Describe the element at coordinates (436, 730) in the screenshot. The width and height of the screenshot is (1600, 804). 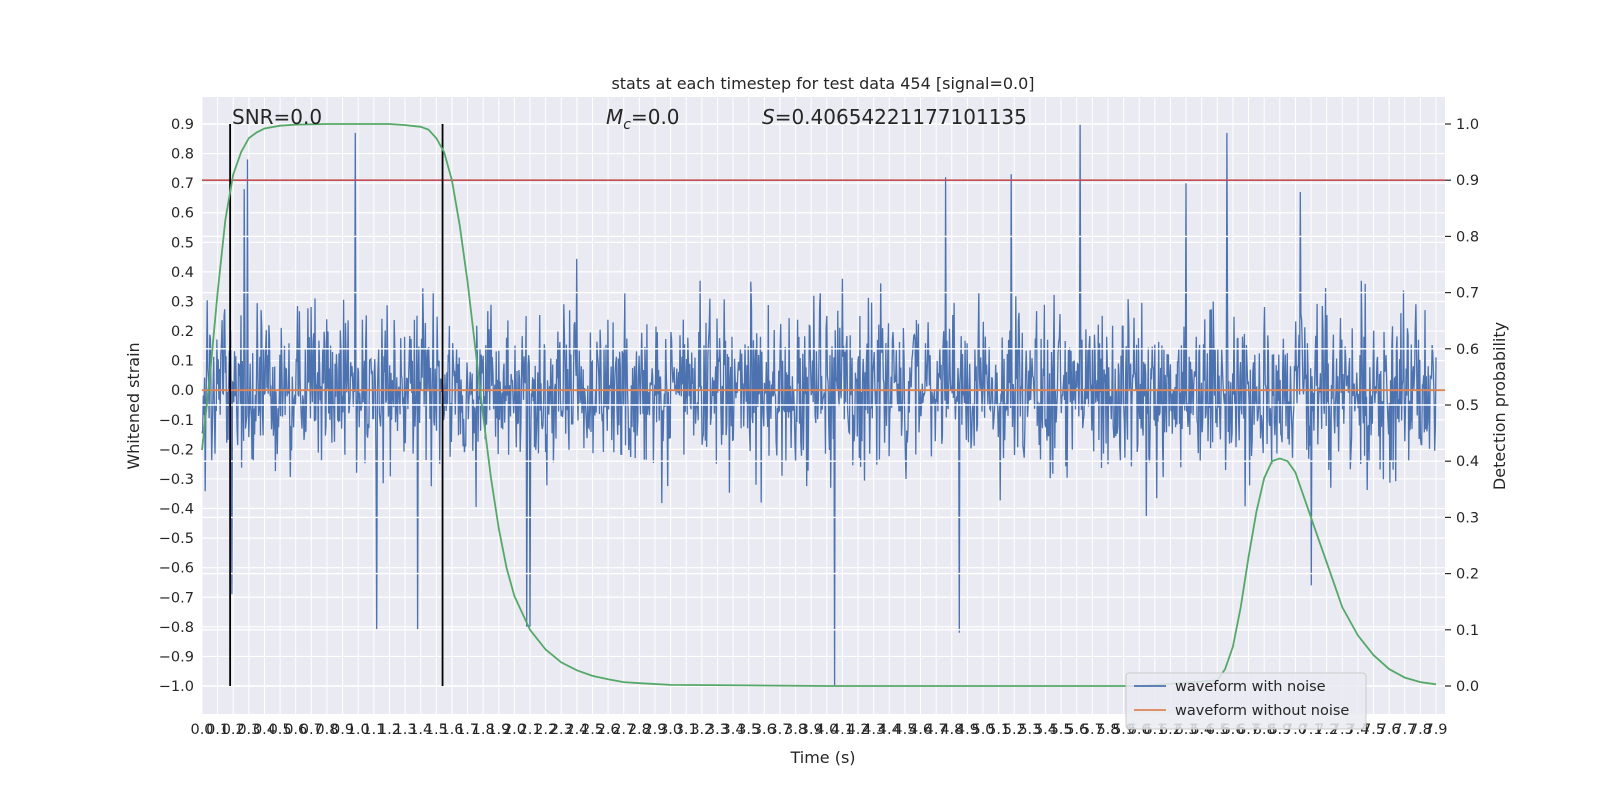
I see `x-tick-label: 1.5` at that location.